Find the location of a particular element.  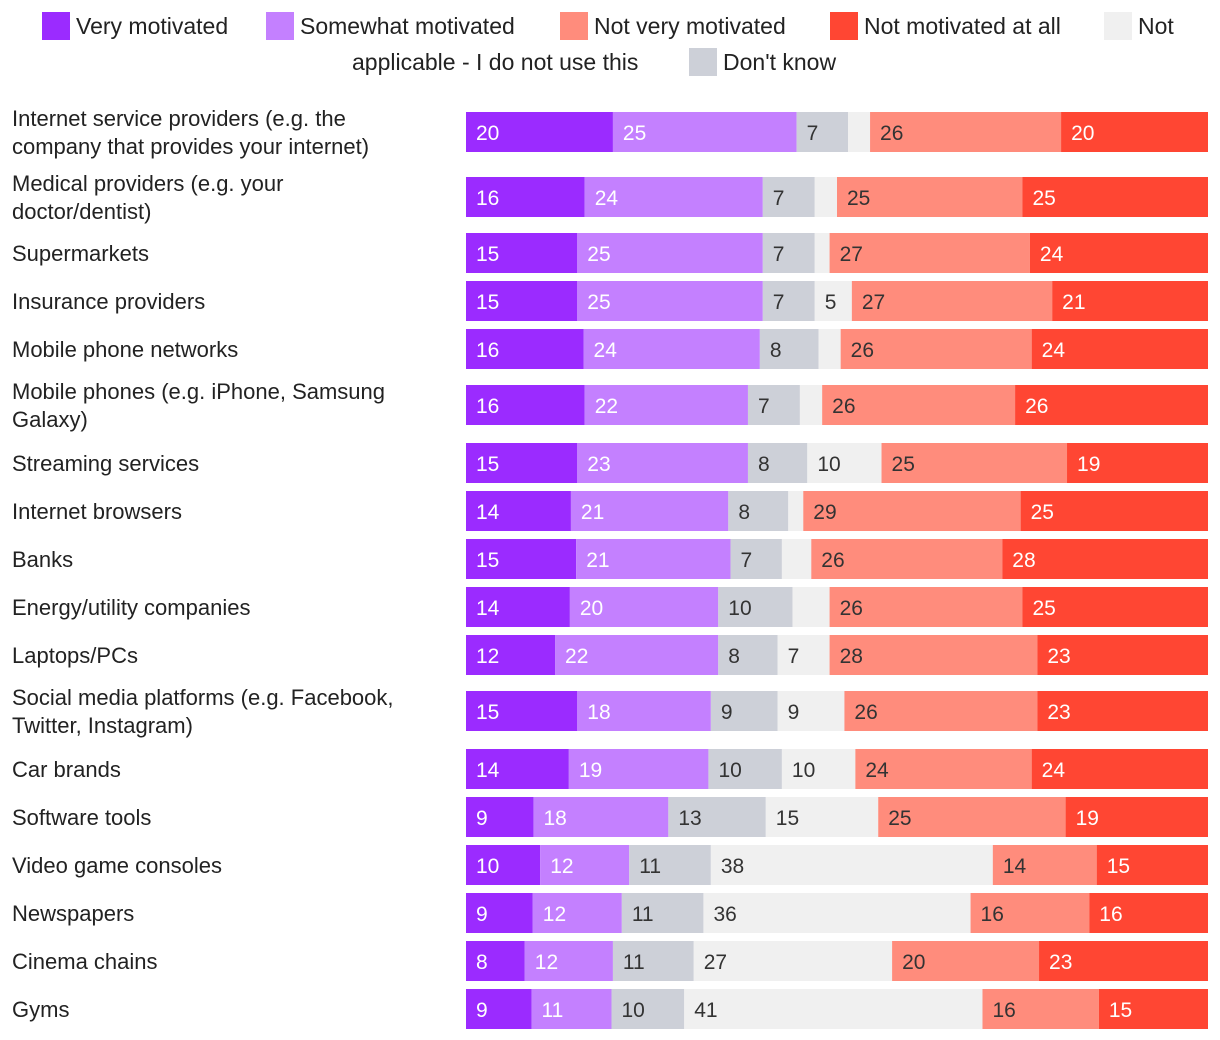

category-label-cinema-chains: Cinema chains is located at coordinates (85, 961).